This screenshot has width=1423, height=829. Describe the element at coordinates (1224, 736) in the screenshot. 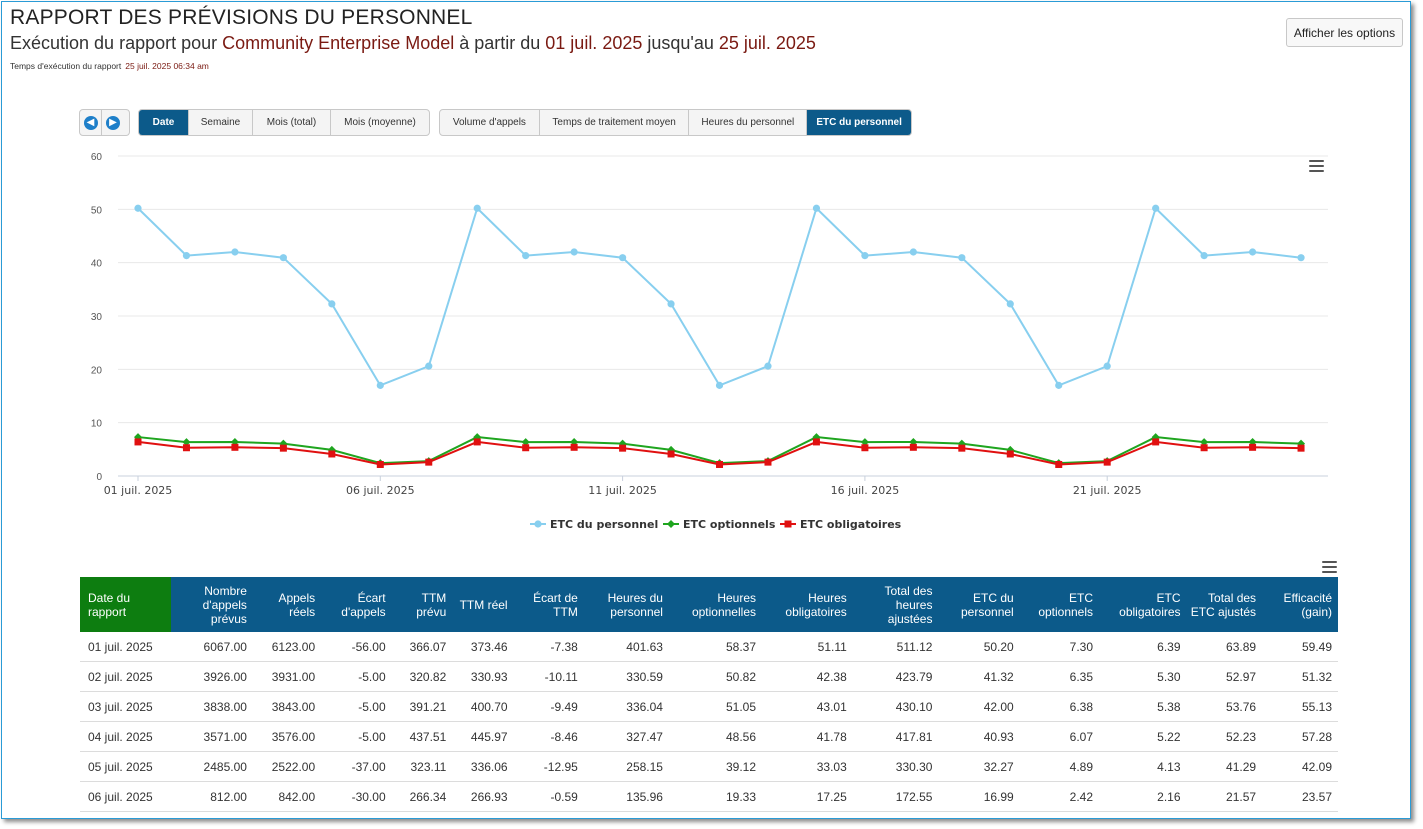

I see `table-cell: 52.23` at that location.